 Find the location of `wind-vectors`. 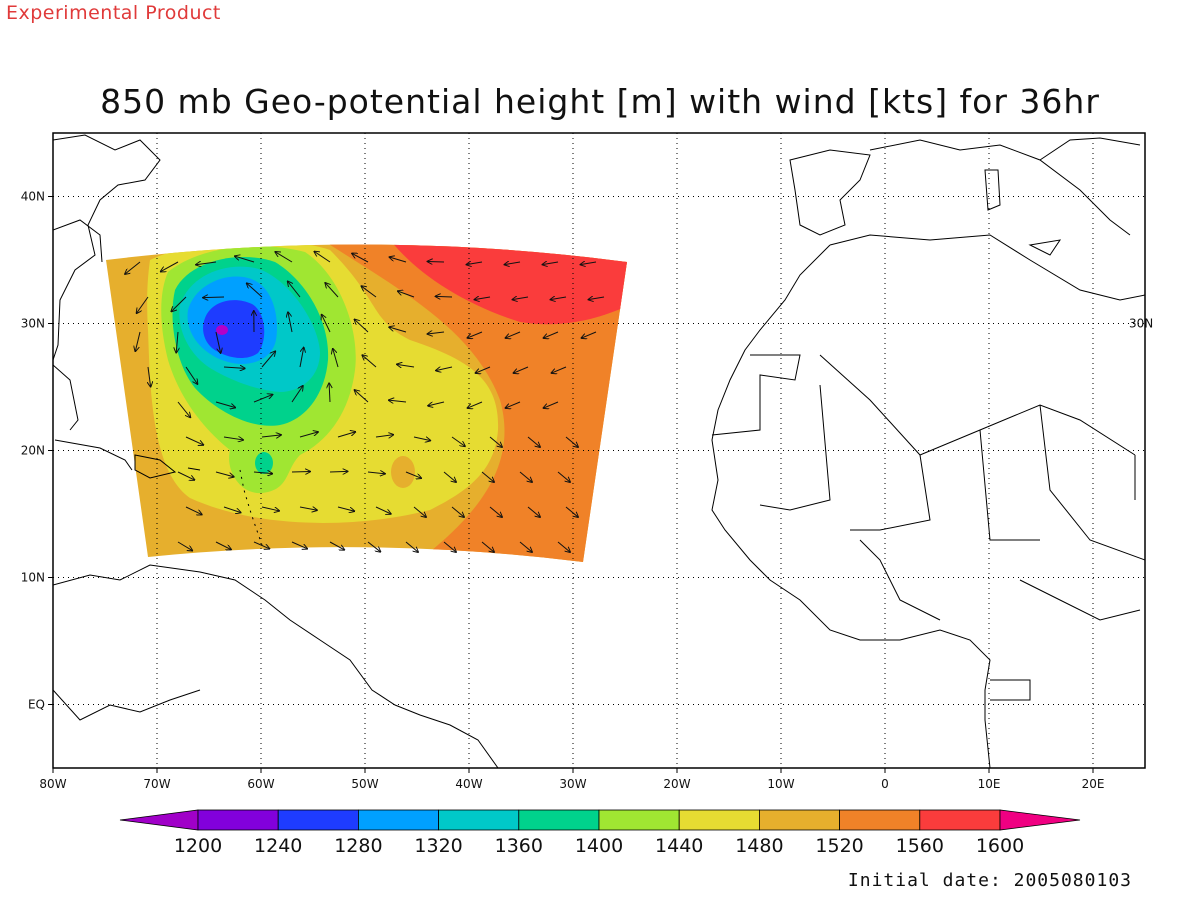

wind-vectors is located at coordinates (365, 401).